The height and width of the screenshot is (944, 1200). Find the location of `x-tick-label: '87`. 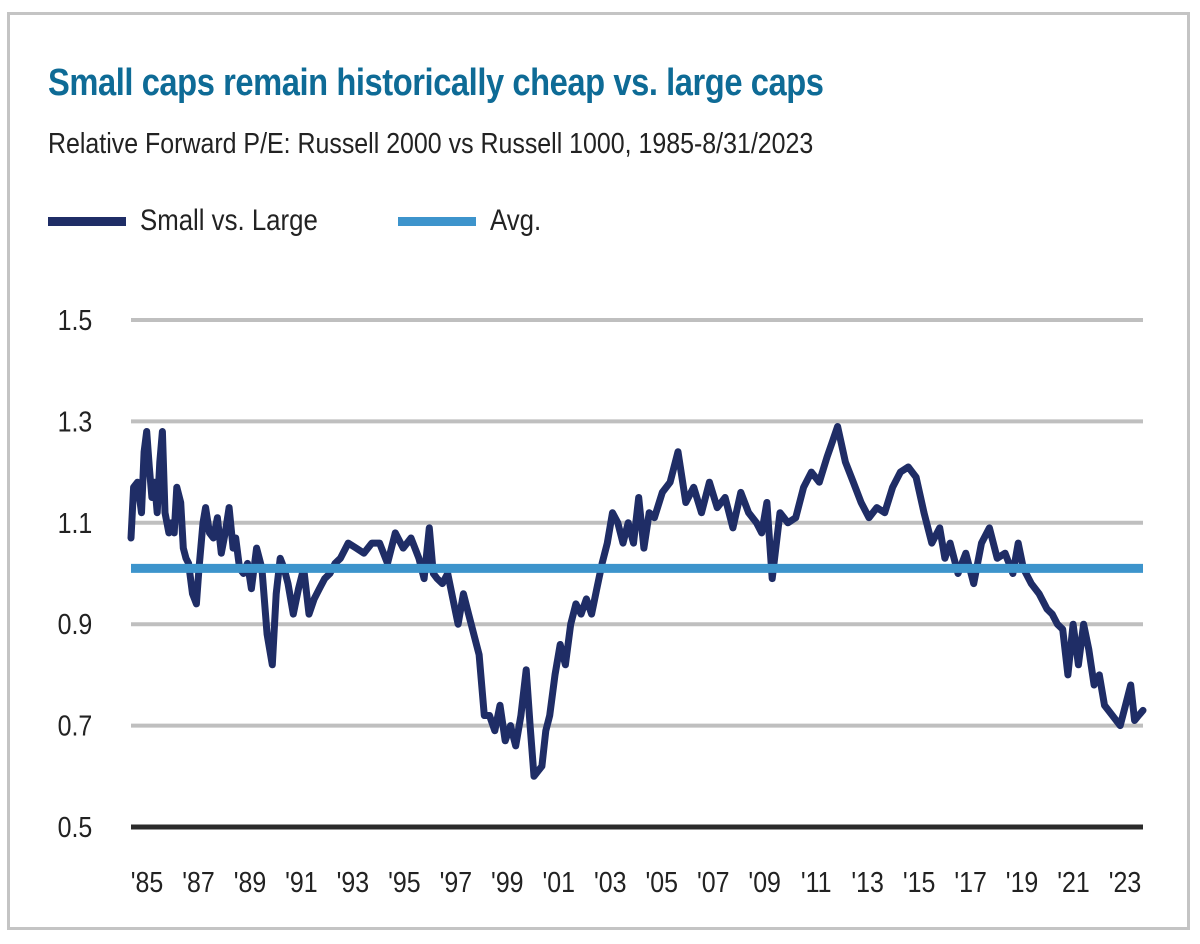

x-tick-label: '87 is located at coordinates (198, 882).